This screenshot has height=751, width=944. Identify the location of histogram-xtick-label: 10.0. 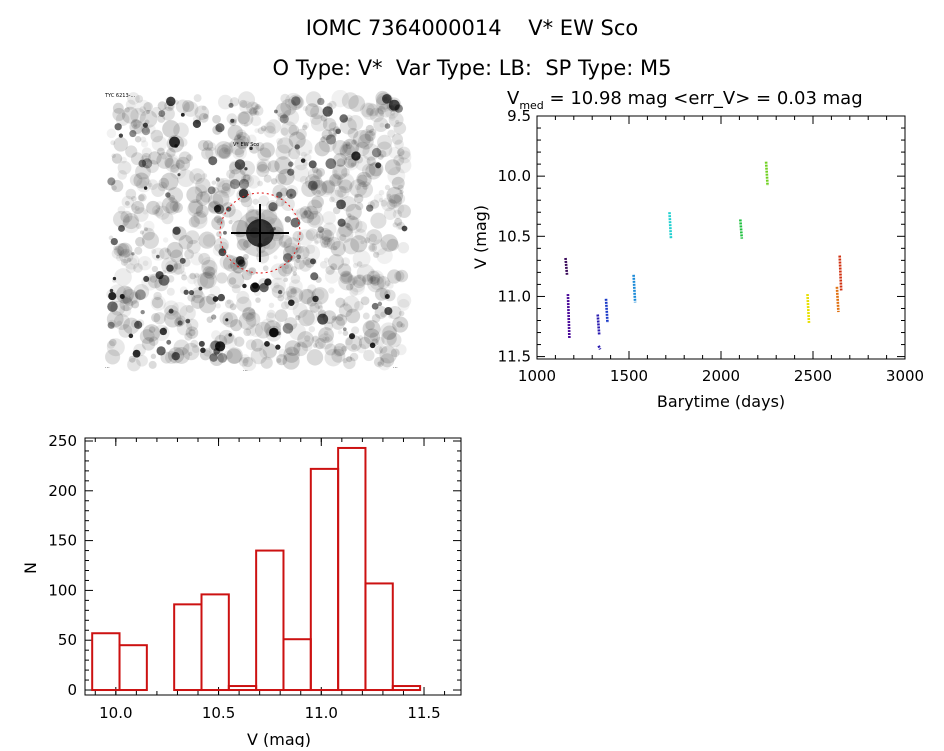
(115, 713).